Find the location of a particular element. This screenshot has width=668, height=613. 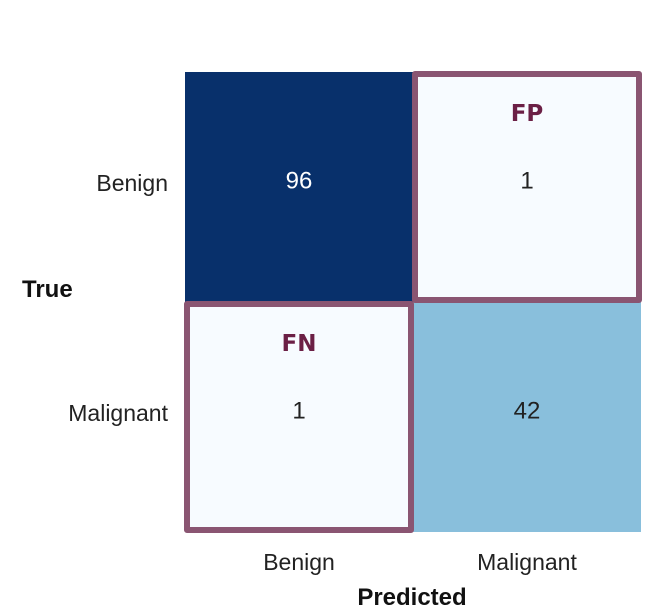

x-tick-labels: Benign Malignant is located at coordinates (420, 562).